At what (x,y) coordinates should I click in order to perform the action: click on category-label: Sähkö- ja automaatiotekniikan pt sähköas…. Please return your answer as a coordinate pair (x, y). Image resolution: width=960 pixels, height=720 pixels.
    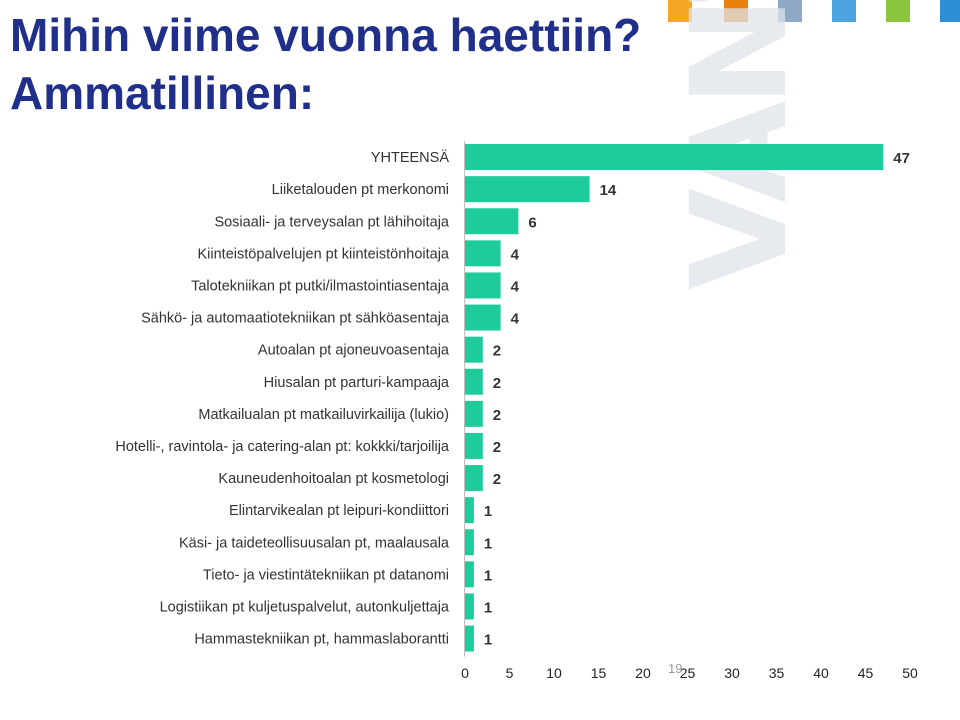
    Looking at the image, I should click on (295, 319).